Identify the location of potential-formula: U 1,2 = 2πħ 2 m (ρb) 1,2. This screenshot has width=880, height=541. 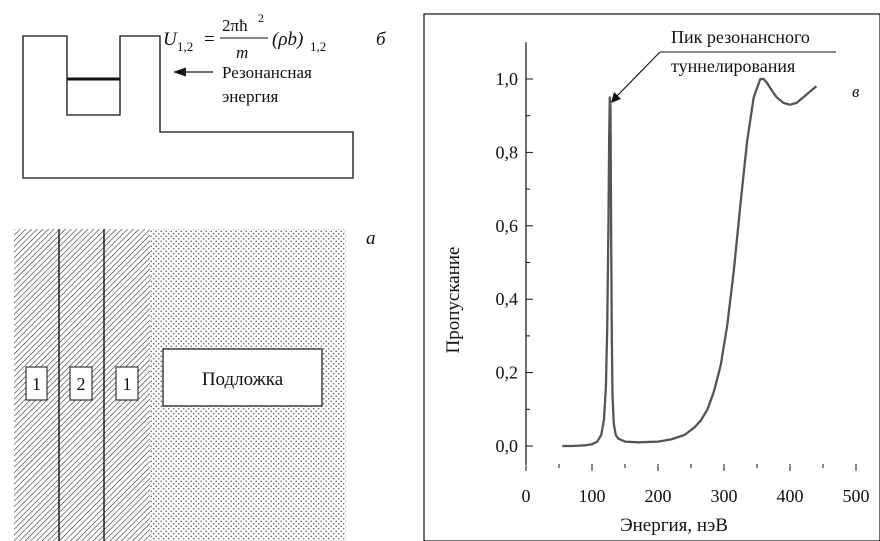
(244, 36).